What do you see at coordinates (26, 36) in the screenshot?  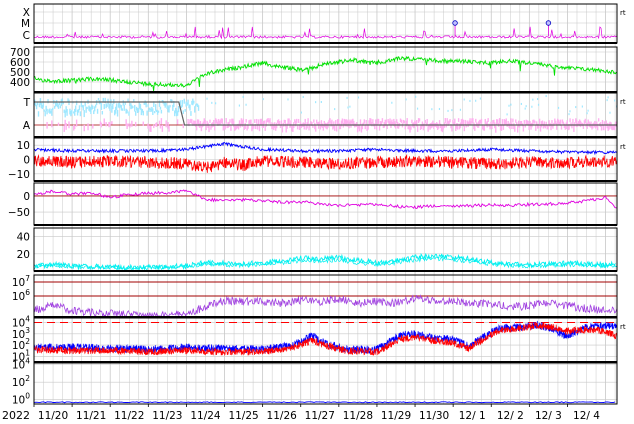 I see `y-tick-label: C` at bounding box center [26, 36].